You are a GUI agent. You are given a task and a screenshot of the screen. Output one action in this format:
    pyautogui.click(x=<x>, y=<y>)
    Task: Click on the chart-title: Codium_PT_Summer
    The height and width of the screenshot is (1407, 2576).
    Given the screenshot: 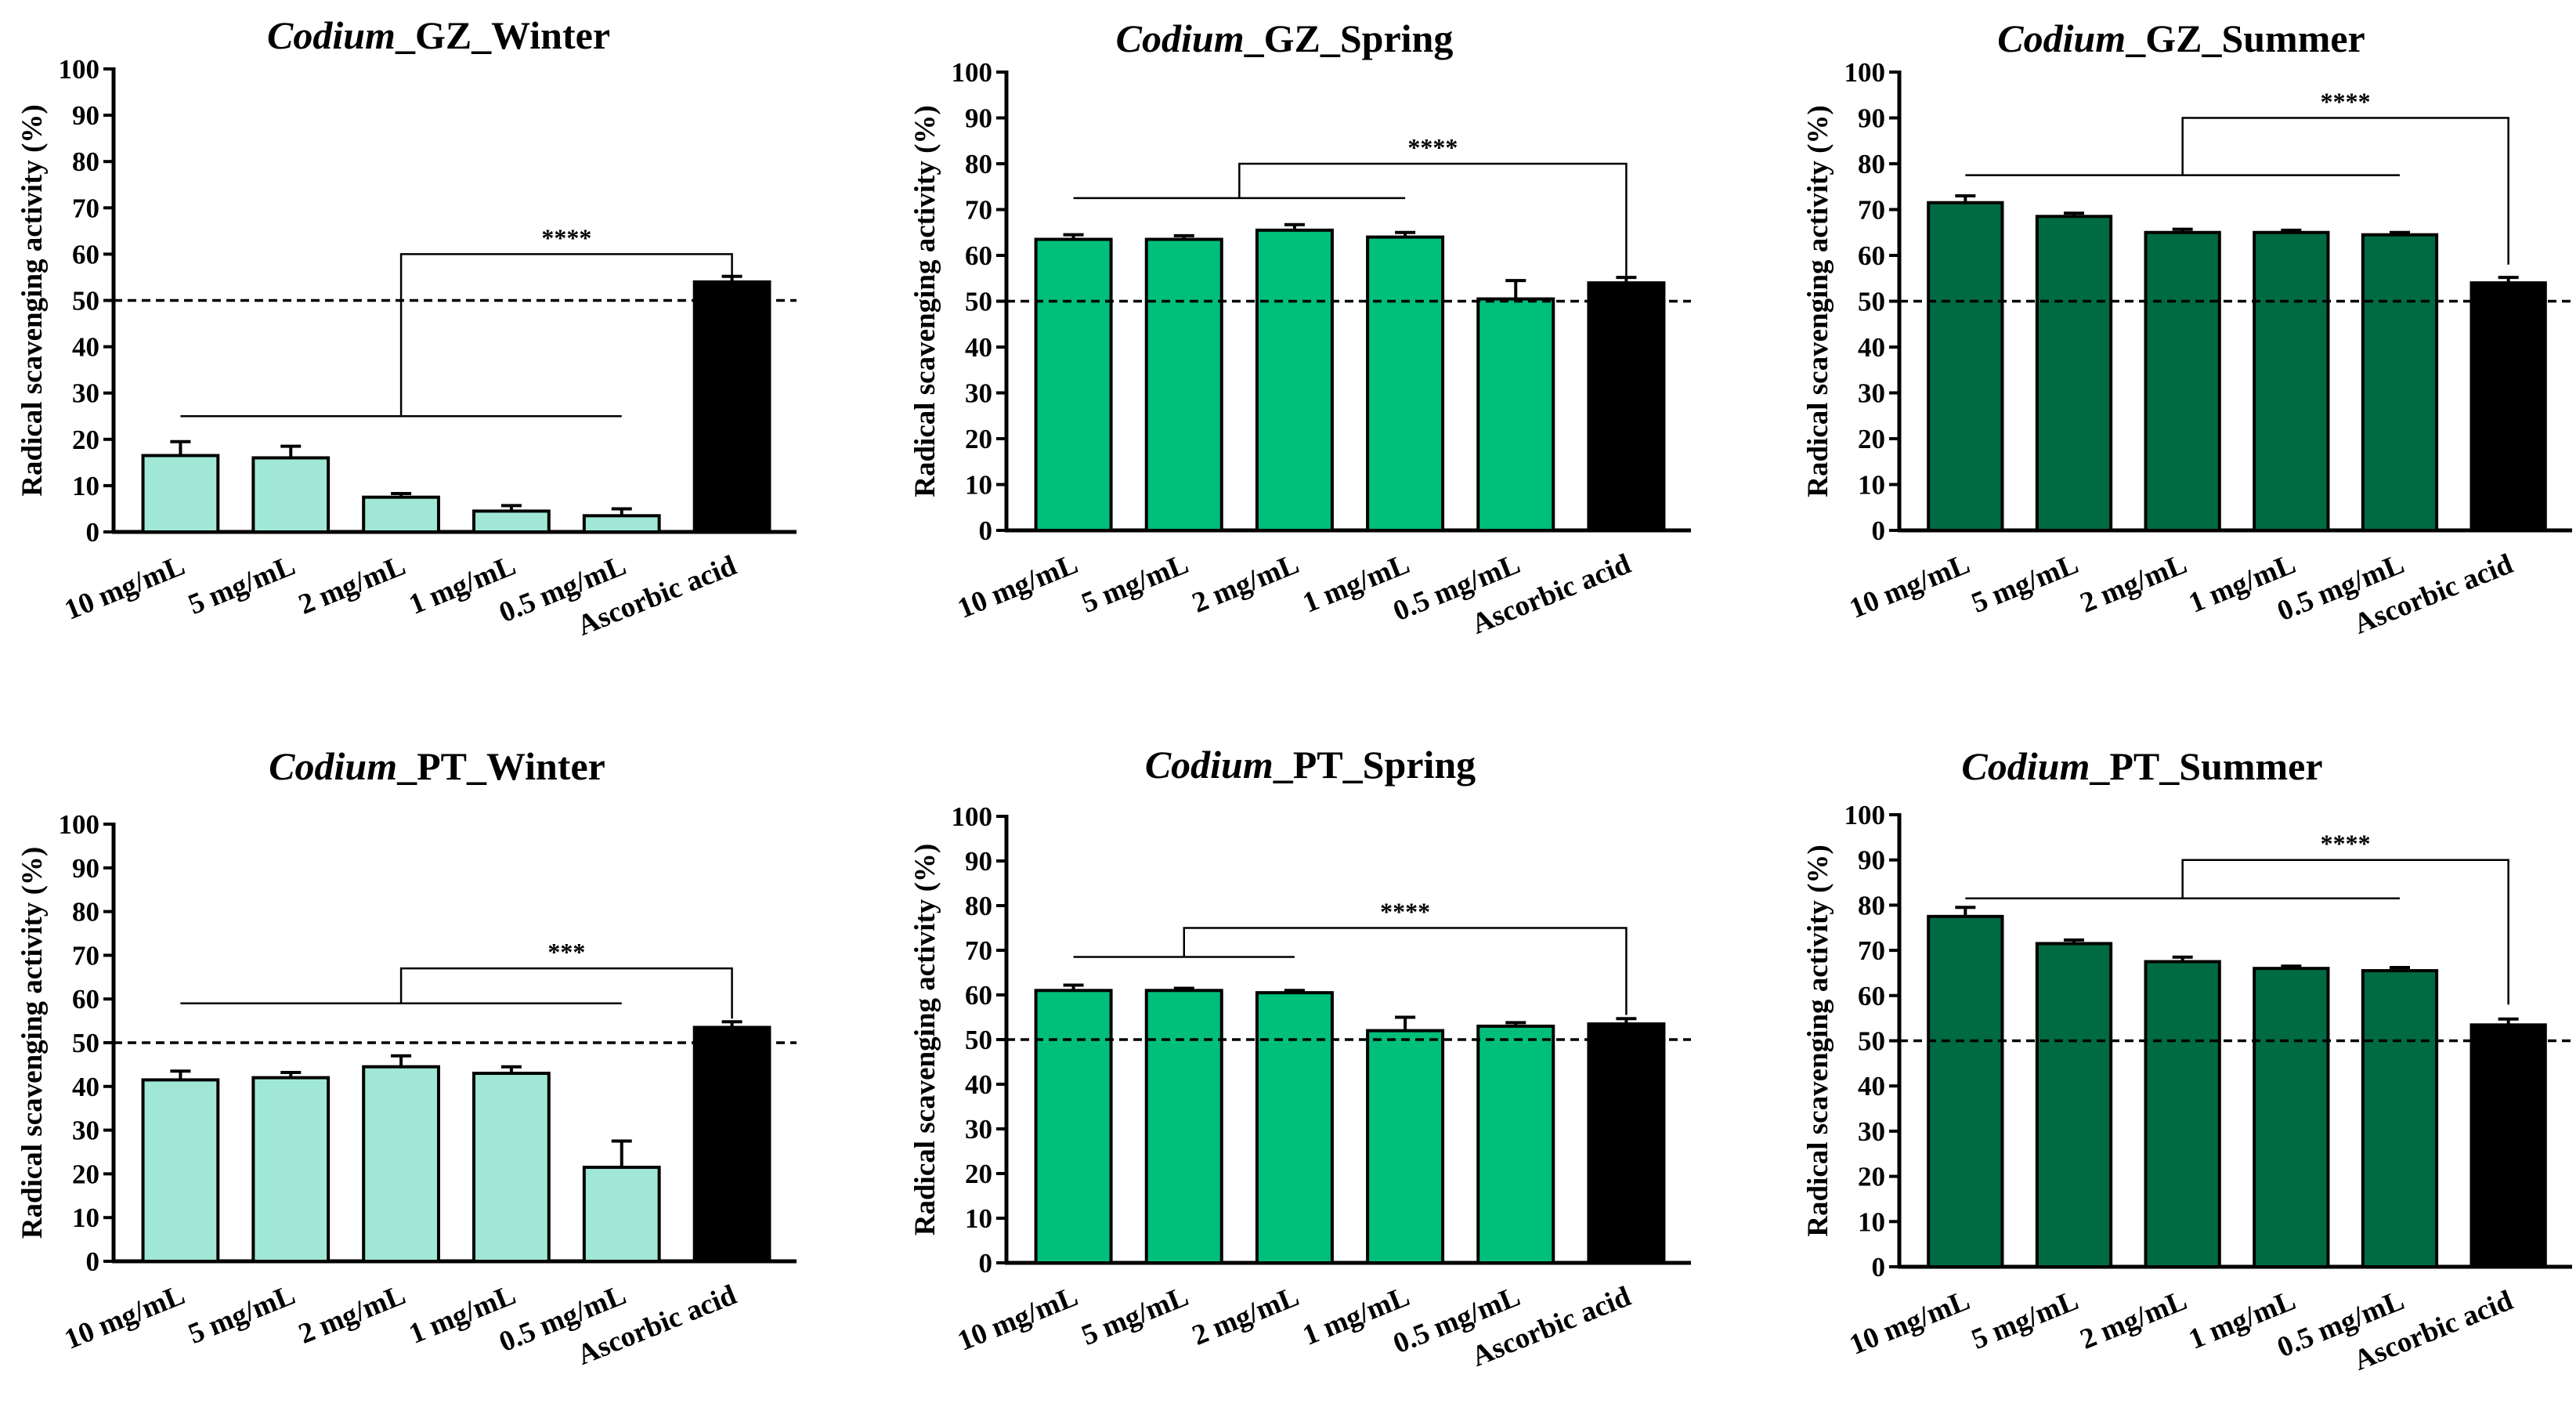 What is the action you would take?
    pyautogui.click(x=2141, y=766)
    